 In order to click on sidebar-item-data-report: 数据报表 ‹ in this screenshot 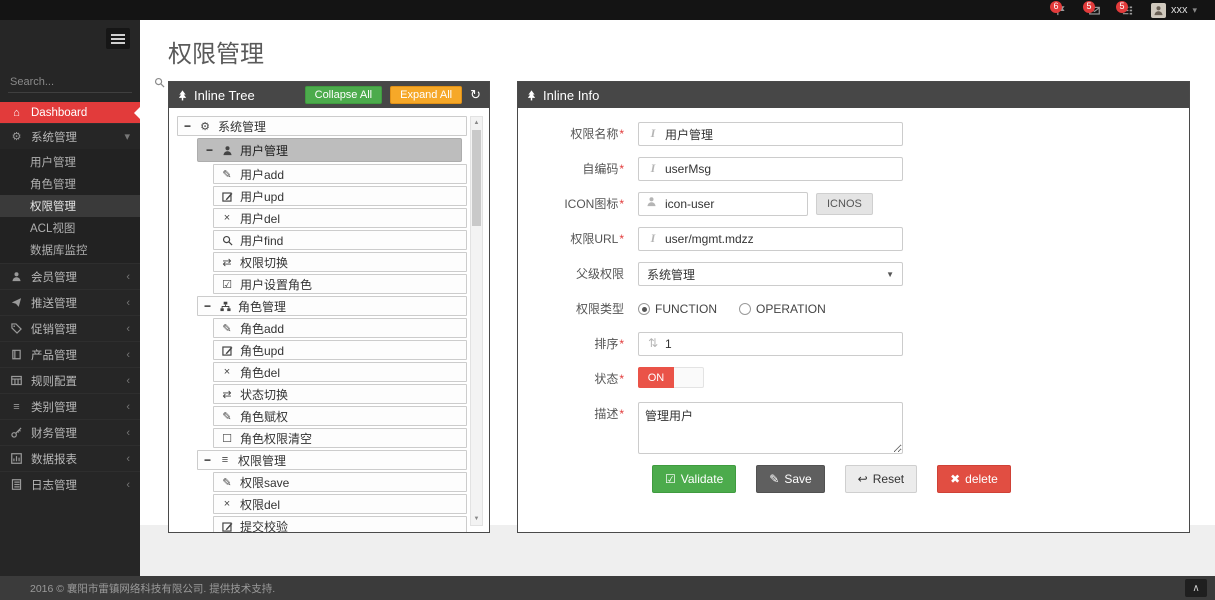, I will do `click(70, 458)`.